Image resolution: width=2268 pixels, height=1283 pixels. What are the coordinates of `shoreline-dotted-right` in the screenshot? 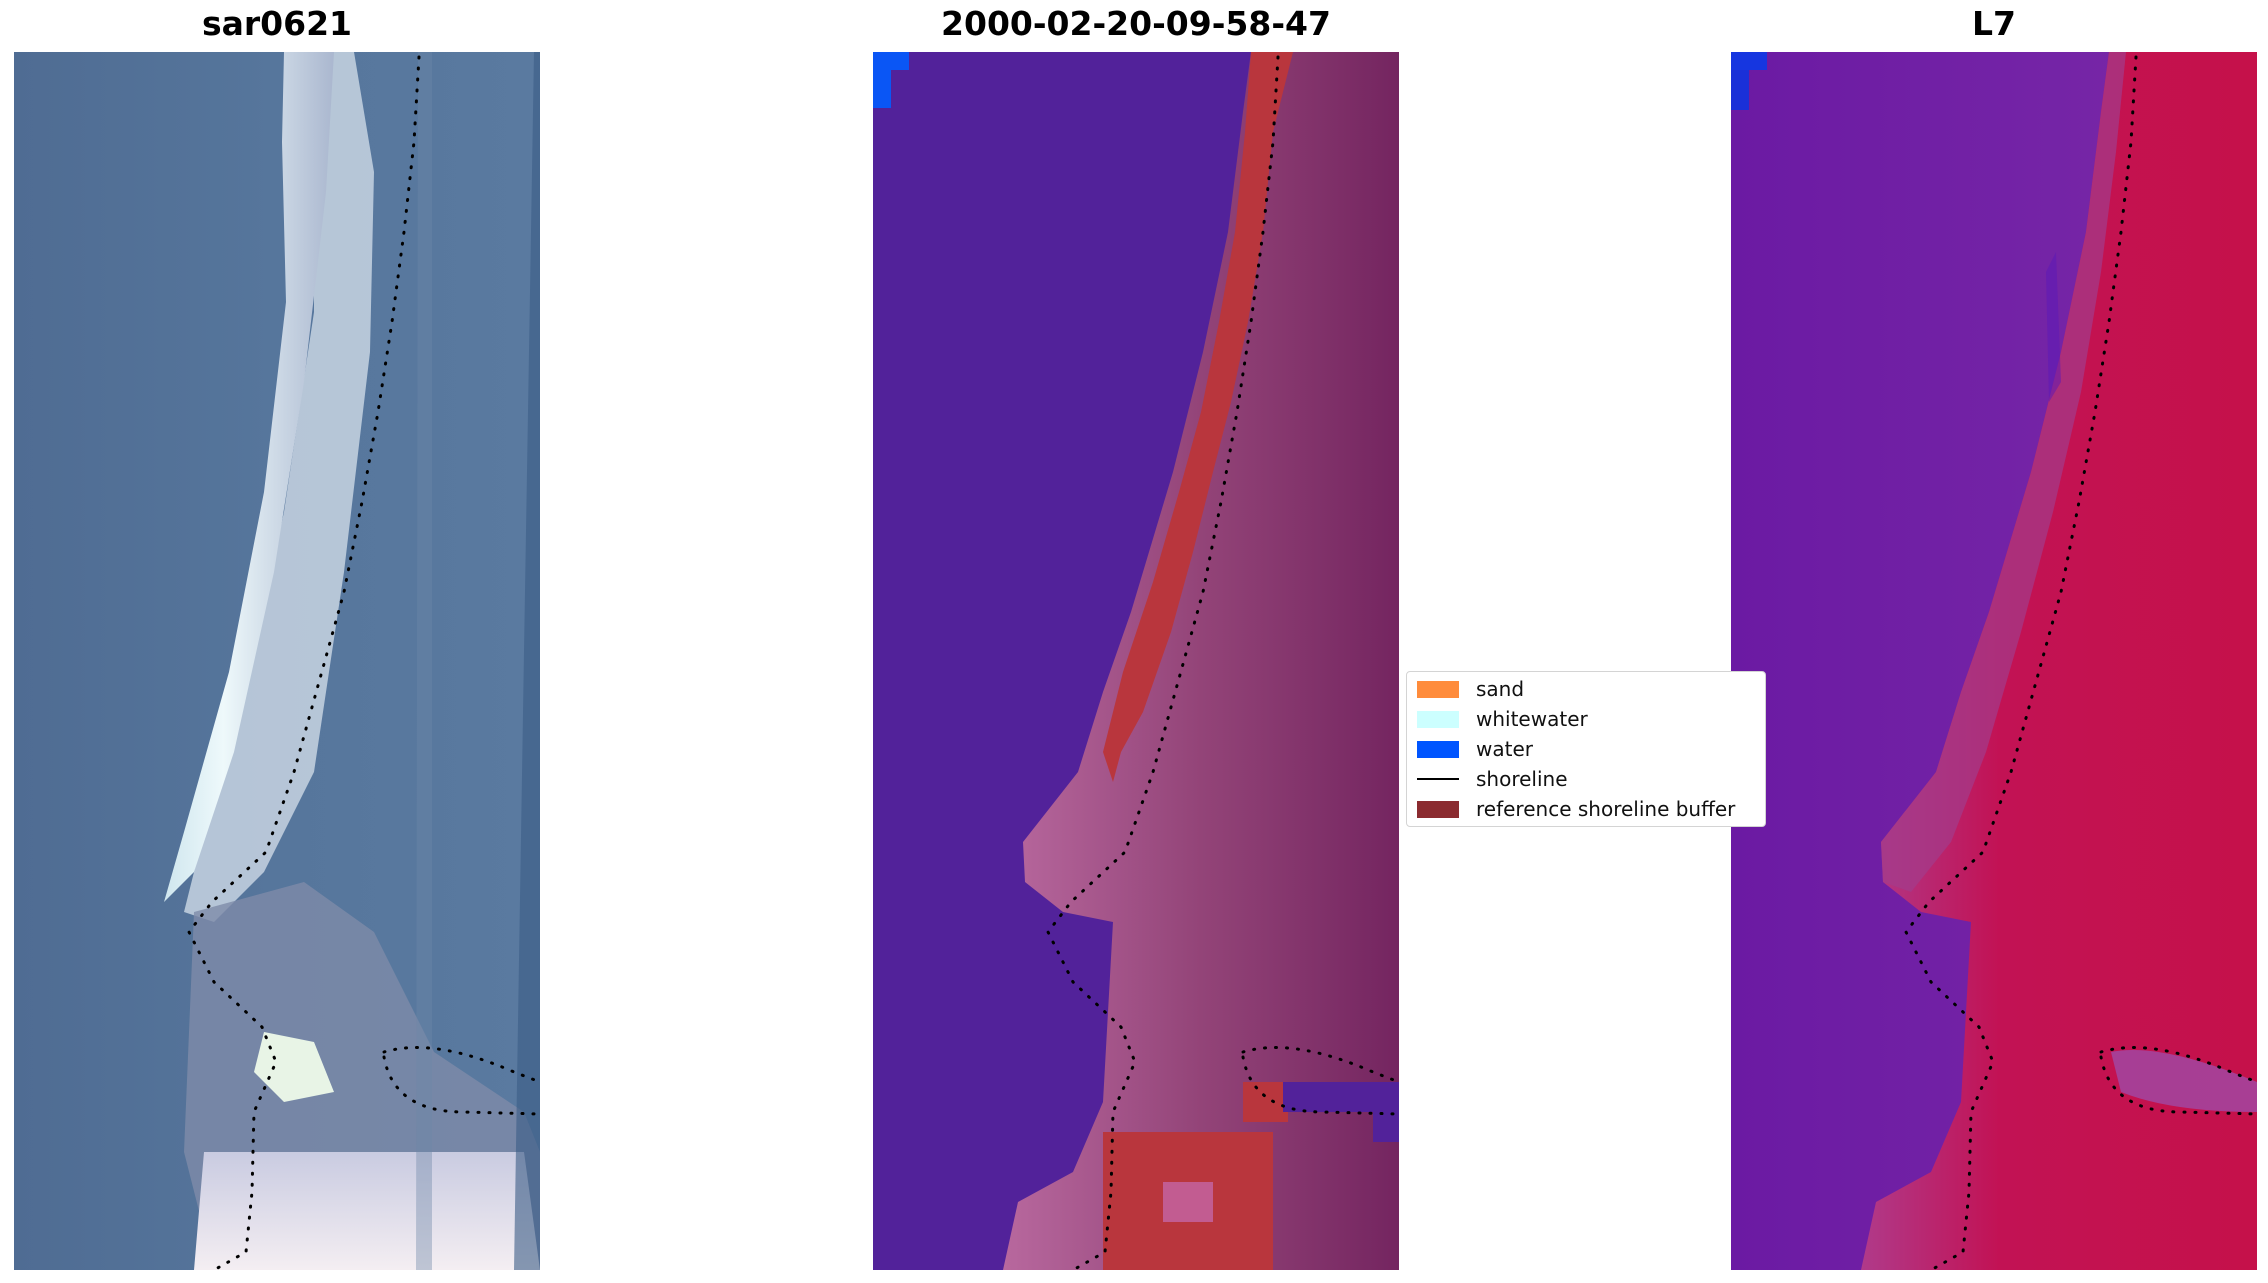 It's located at (2021, 662).